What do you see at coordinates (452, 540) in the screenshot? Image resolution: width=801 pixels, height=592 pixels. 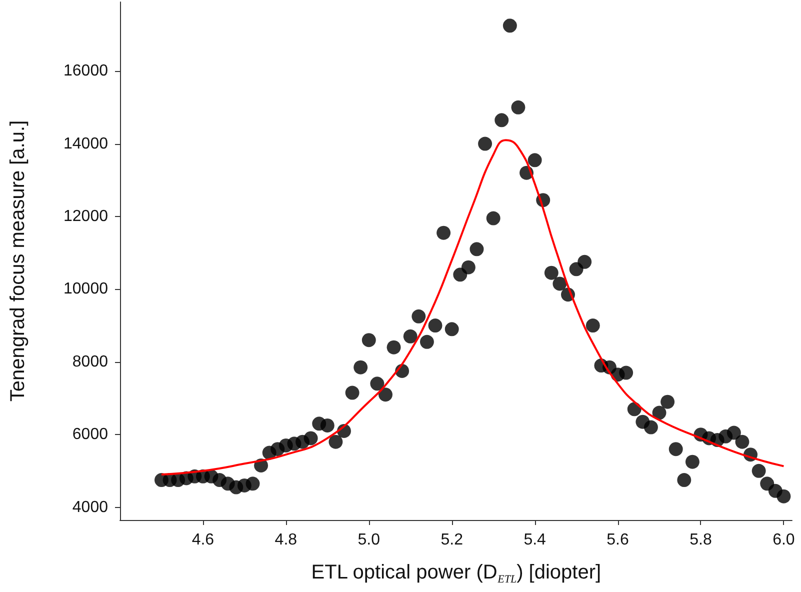 I see `x-tick-label: 5.2` at bounding box center [452, 540].